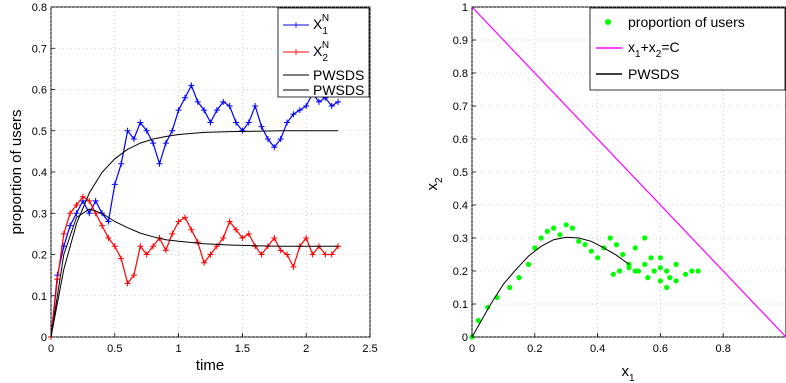 The image size is (786, 383). I want to click on right-x-tick-label: 0.8, so click(723, 349).